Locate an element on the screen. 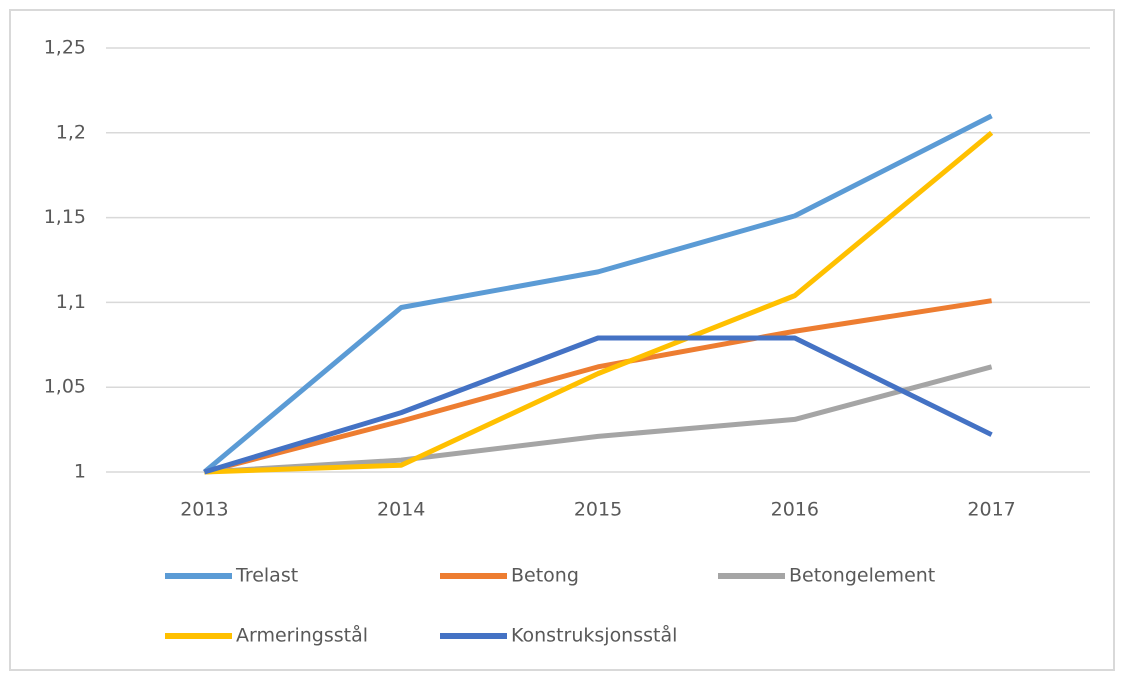  x-tick-label: 2013 is located at coordinates (204, 510).